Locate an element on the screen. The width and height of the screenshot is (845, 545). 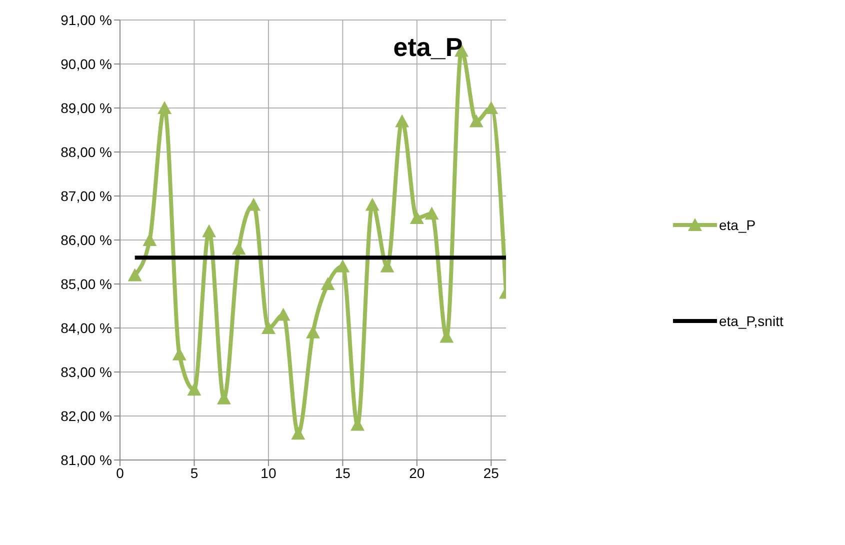
y-tick-label: 82,00 % is located at coordinates (86, 416).